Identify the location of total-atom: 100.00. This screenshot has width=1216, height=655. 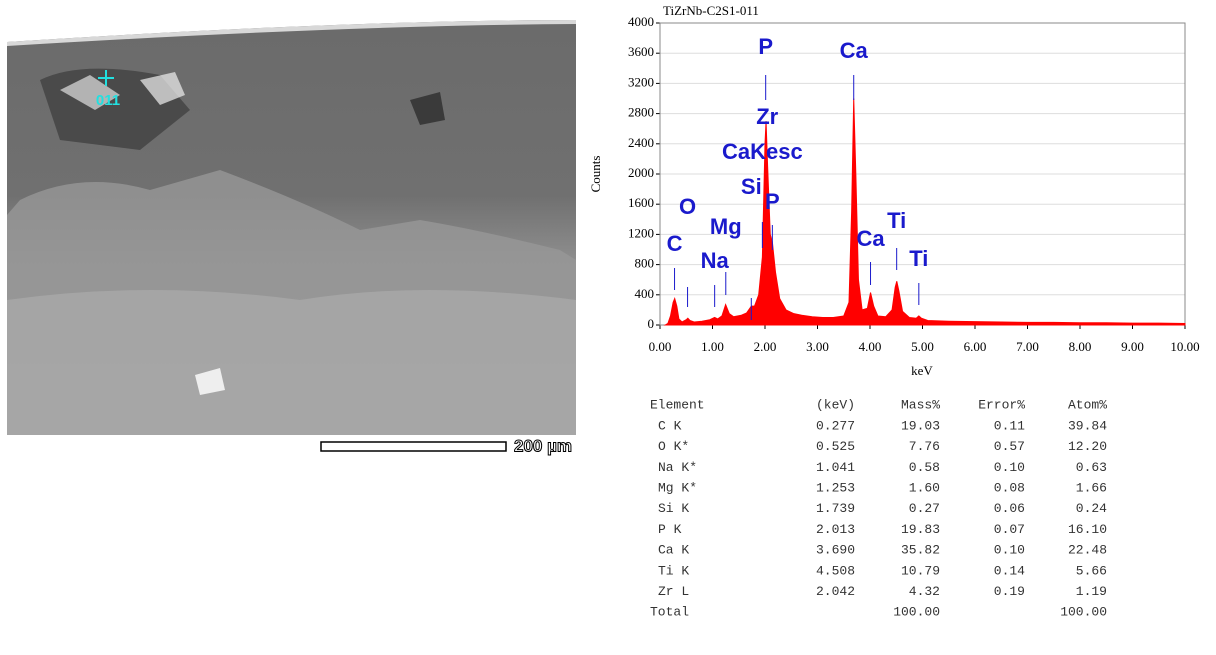
(1083, 612).